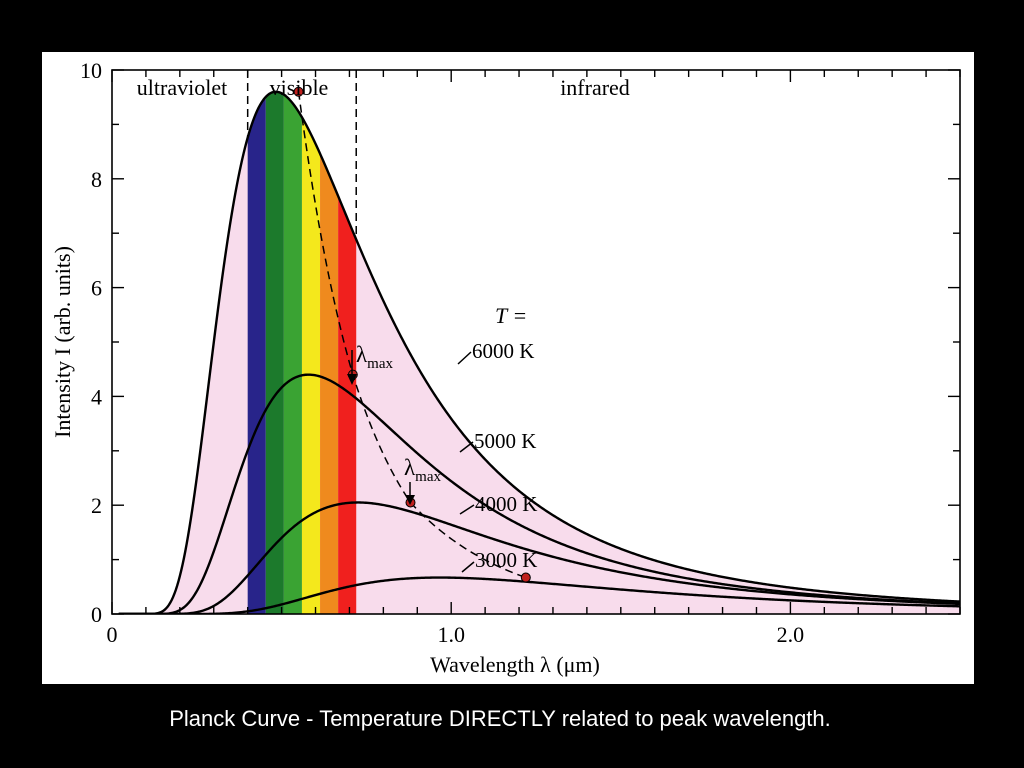  What do you see at coordinates (352, 379) in the screenshot?
I see `lambda-max-arrowhead-5000k` at bounding box center [352, 379].